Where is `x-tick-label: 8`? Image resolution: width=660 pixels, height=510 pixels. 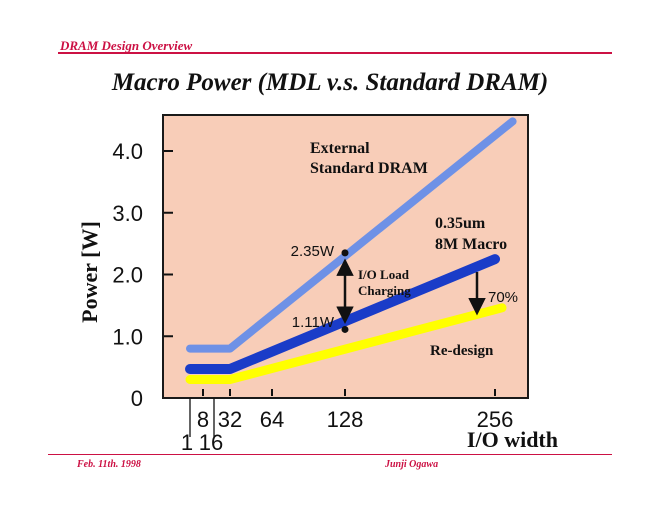
x-tick-label: 8 is located at coordinates (203, 419).